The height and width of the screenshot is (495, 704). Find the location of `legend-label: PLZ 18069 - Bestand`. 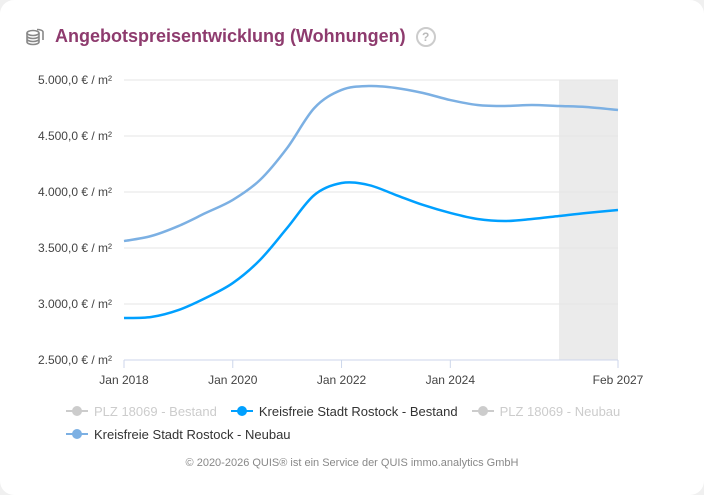

legend-label: PLZ 18069 - Bestand is located at coordinates (155, 411).